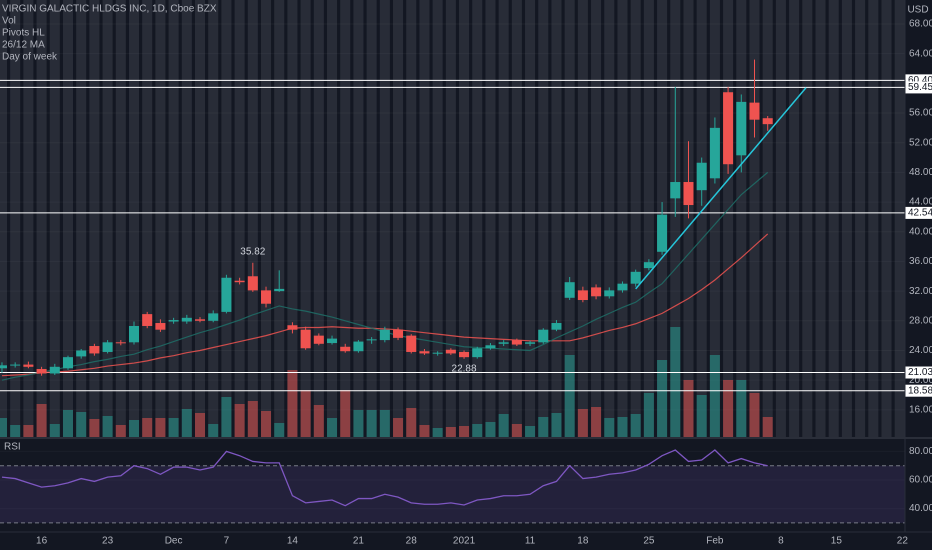 The height and width of the screenshot is (550, 932). What do you see at coordinates (174, 541) in the screenshot?
I see `x-tick-label: Dec` at bounding box center [174, 541].